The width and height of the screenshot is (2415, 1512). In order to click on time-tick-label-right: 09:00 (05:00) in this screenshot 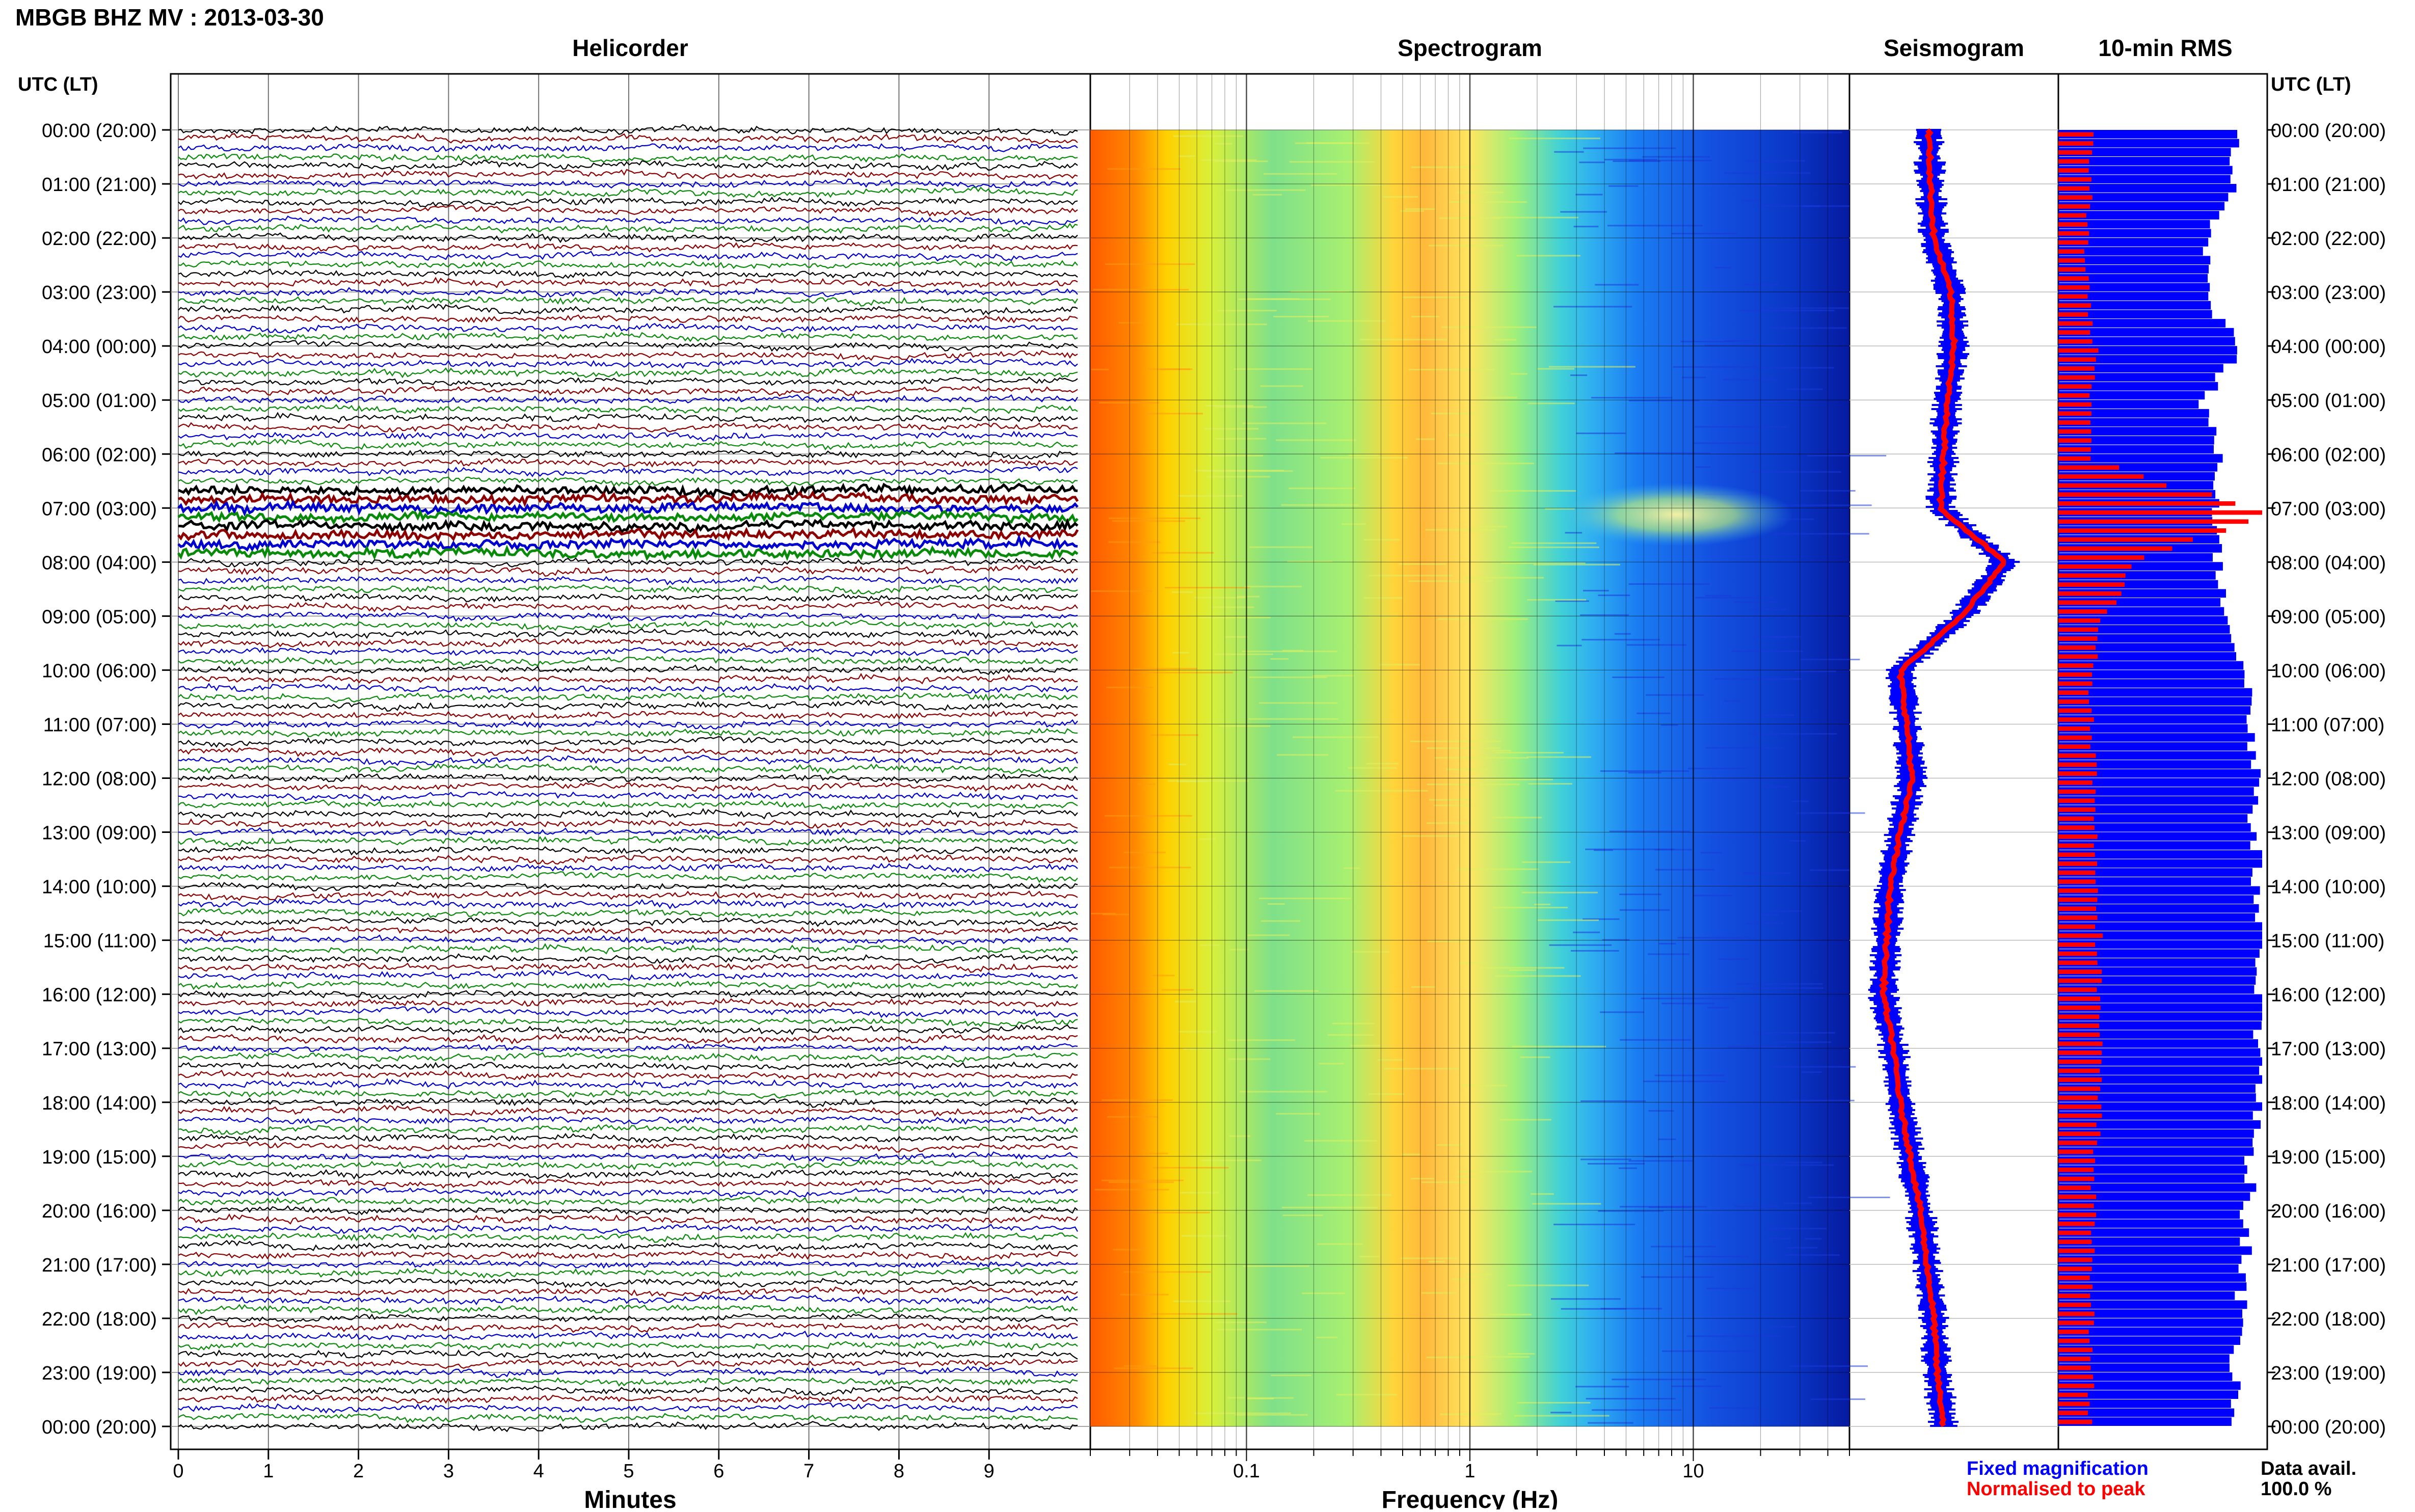, I will do `click(2328, 617)`.